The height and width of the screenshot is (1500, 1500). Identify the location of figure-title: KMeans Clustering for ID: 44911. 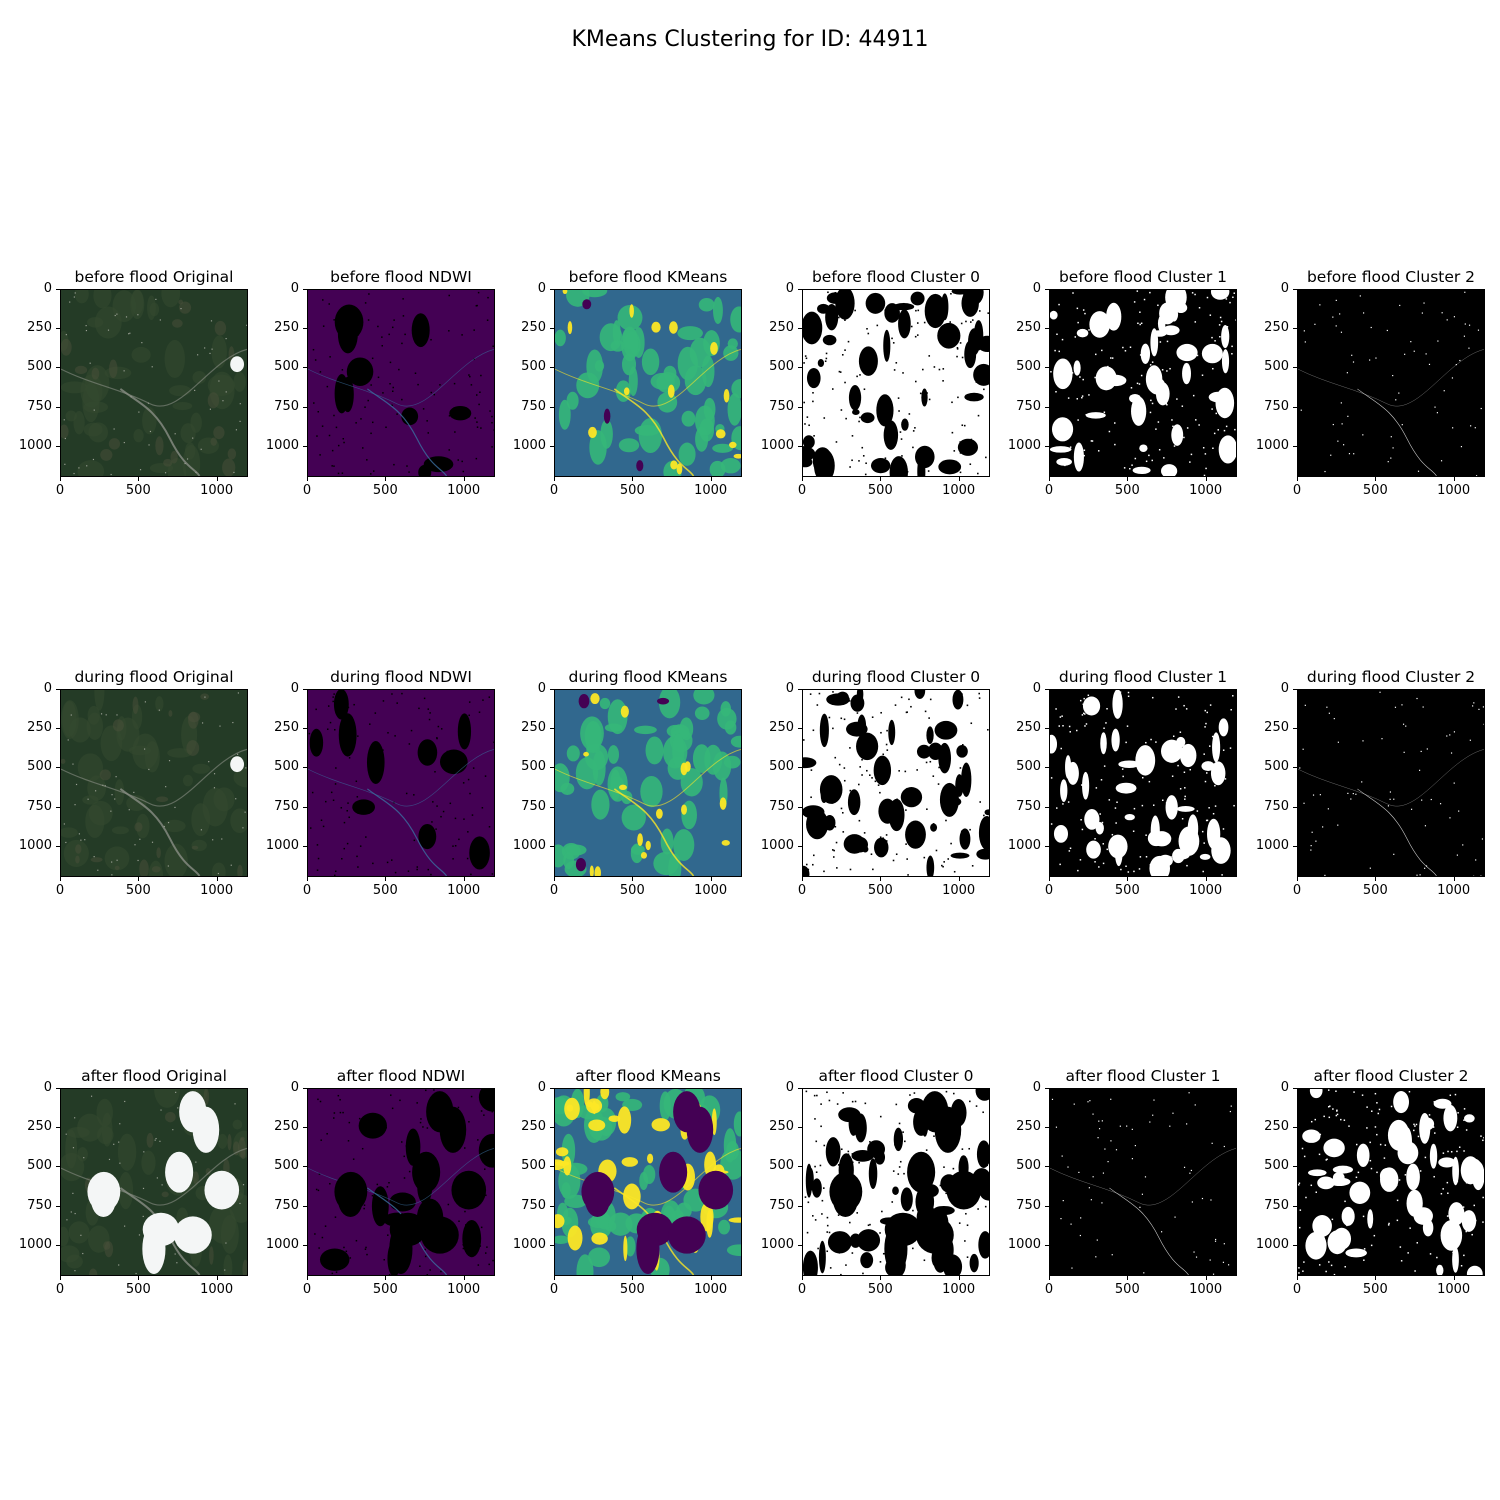
(750, 39).